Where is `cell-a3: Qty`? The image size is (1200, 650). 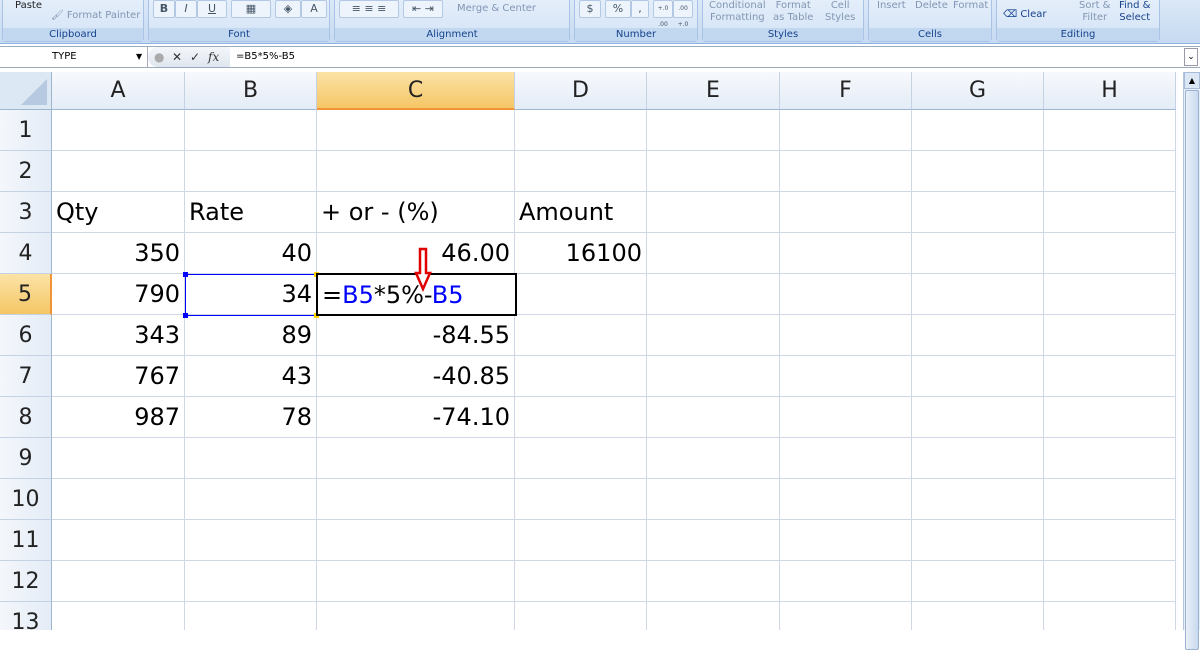
cell-a3: Qty is located at coordinates (118, 212).